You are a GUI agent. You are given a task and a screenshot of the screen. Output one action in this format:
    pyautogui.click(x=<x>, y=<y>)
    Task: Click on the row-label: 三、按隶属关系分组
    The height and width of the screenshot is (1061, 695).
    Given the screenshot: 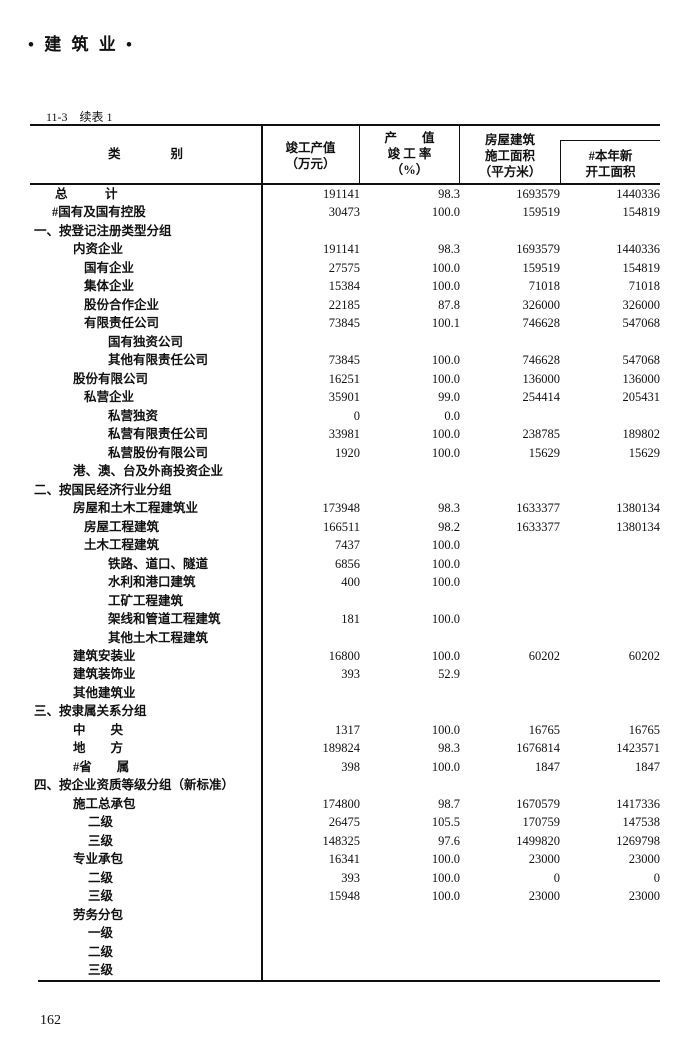 What is the action you would take?
    pyautogui.click(x=90, y=711)
    